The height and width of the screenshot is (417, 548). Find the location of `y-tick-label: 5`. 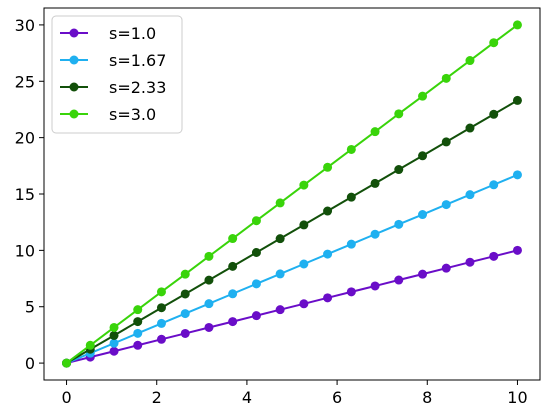

y-tick-label: 5 is located at coordinates (30, 307).